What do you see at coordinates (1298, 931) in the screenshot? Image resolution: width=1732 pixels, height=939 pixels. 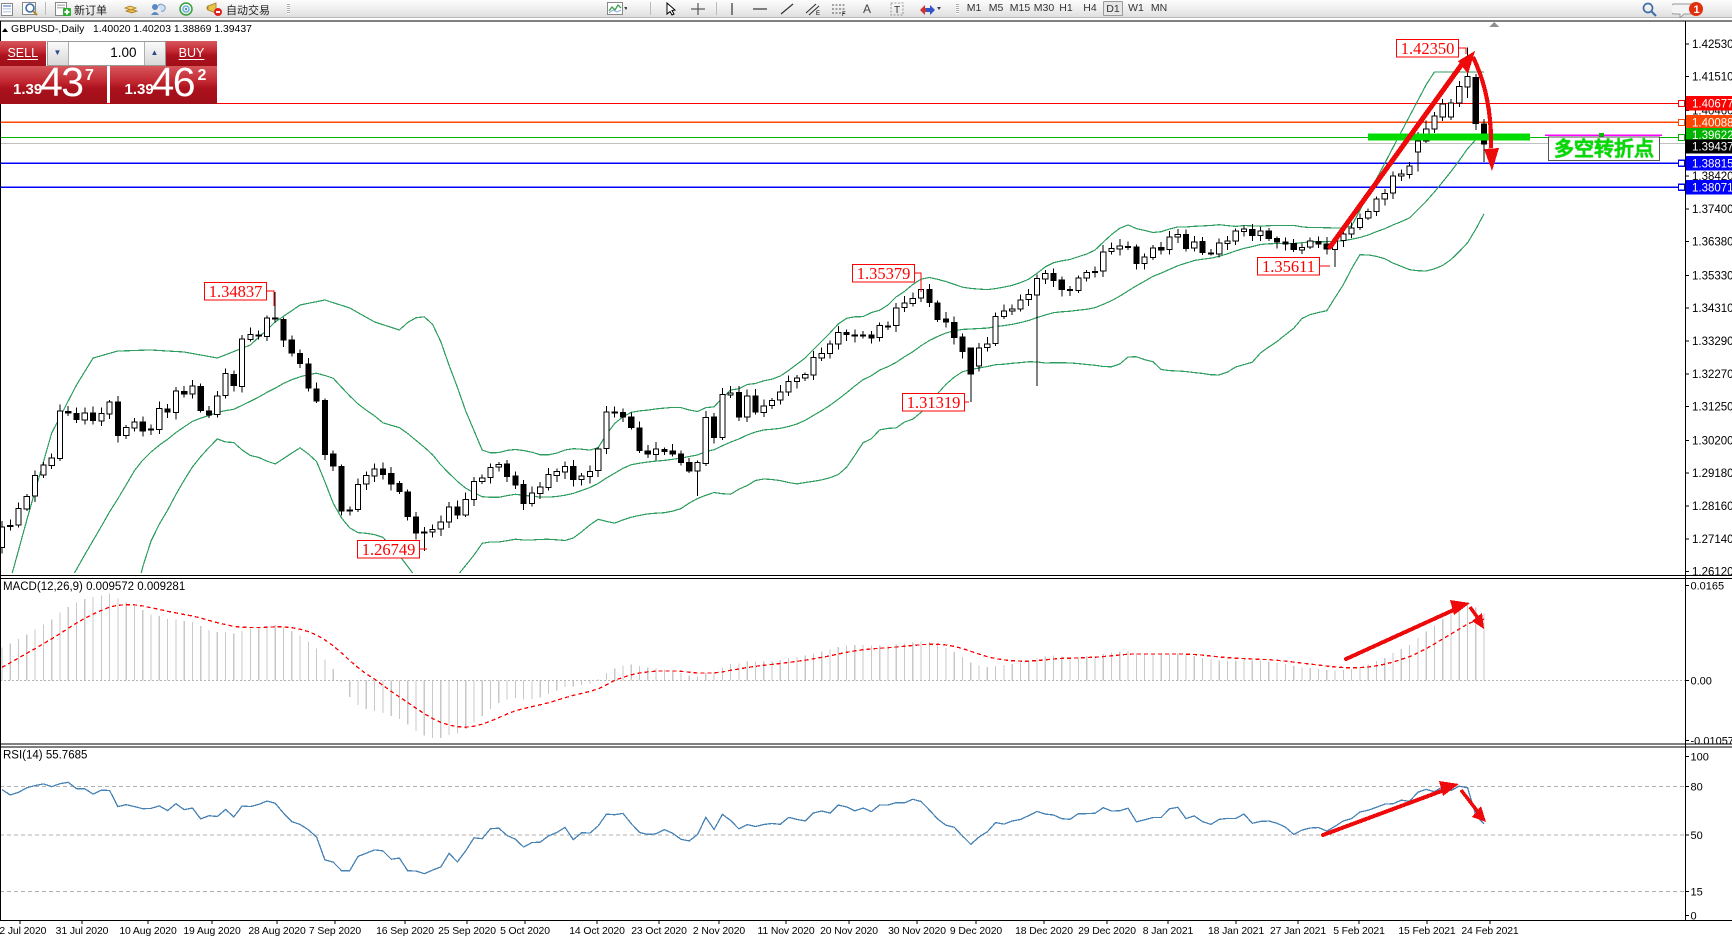 I see `svg-text: 27 Jan 2021` at bounding box center [1298, 931].